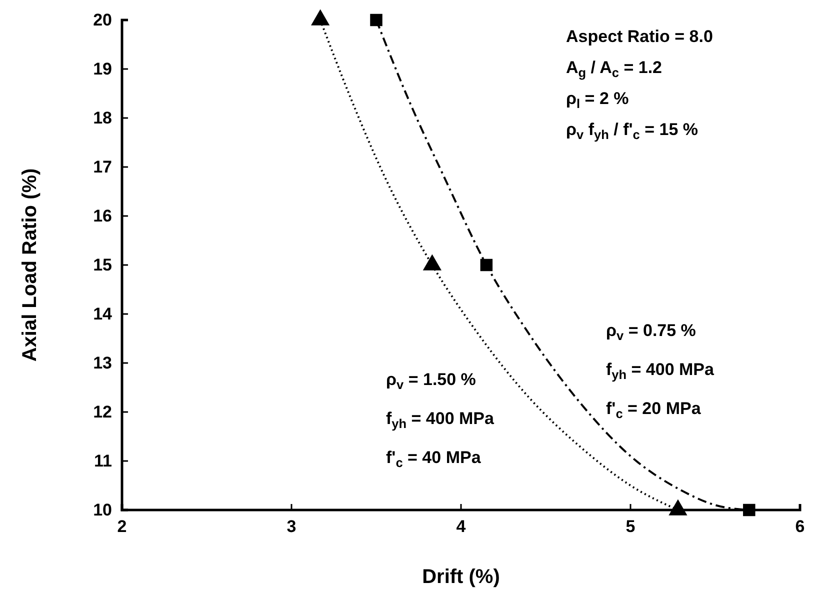  Describe the element at coordinates (631, 526) in the screenshot. I see `x-tick-label: 5` at that location.